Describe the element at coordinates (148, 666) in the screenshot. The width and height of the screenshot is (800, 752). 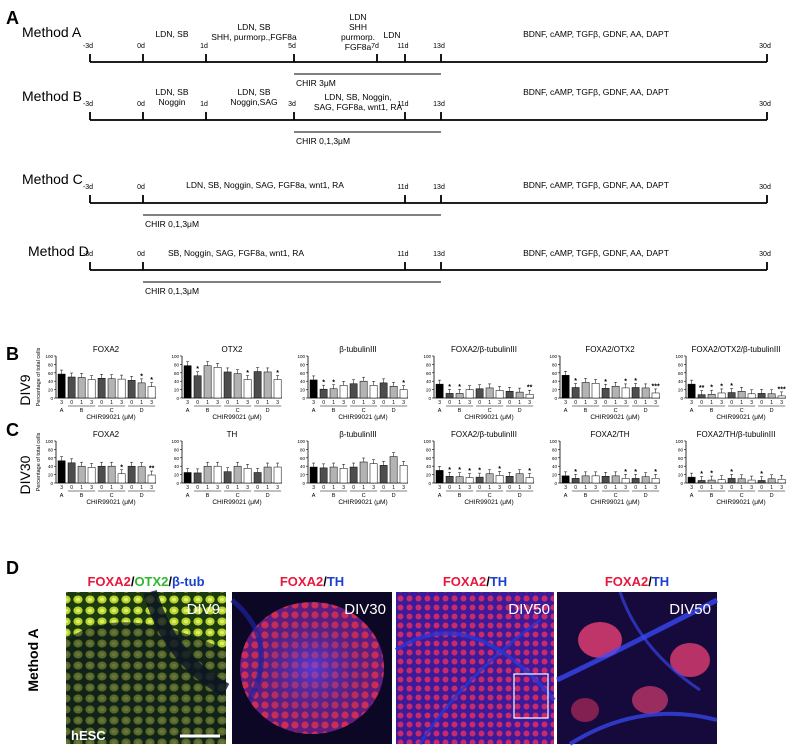
I see `micrograph-div9` at that location.